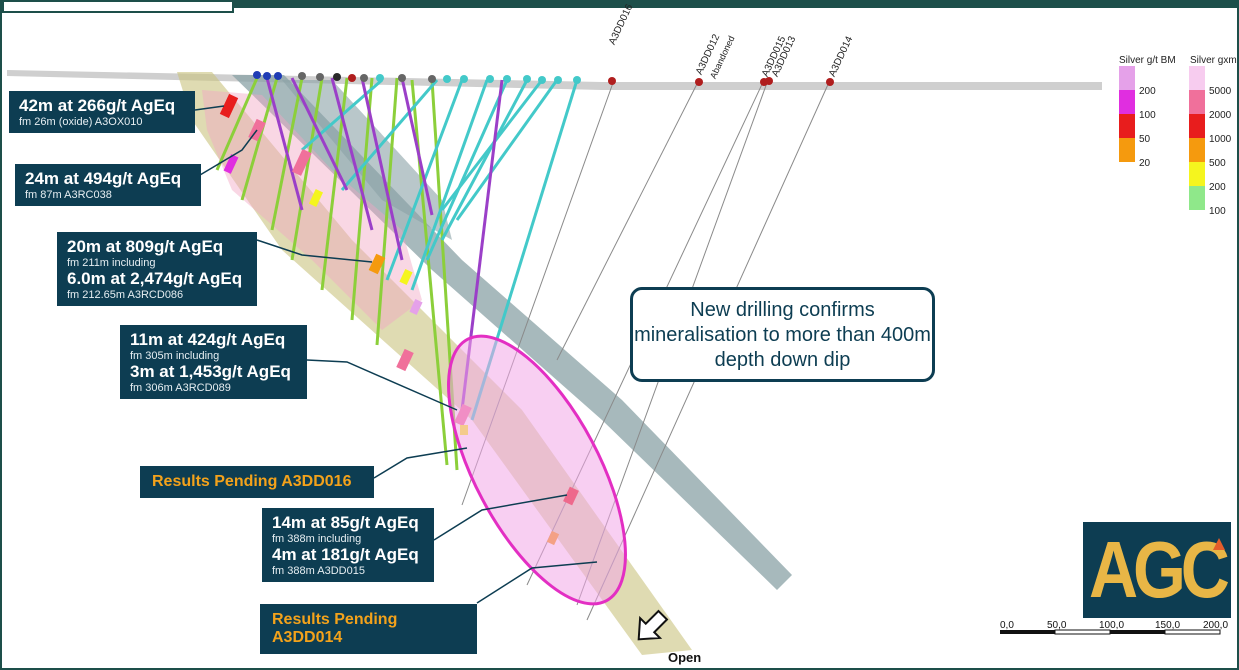 The image size is (1239, 670). Describe the element at coordinates (111, 262) in the screenshot. I see `callout-sub: fm 211m including` at that location.